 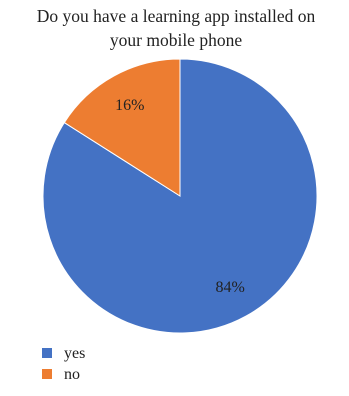 What do you see at coordinates (72, 374) in the screenshot?
I see `legend-label-no: no` at bounding box center [72, 374].